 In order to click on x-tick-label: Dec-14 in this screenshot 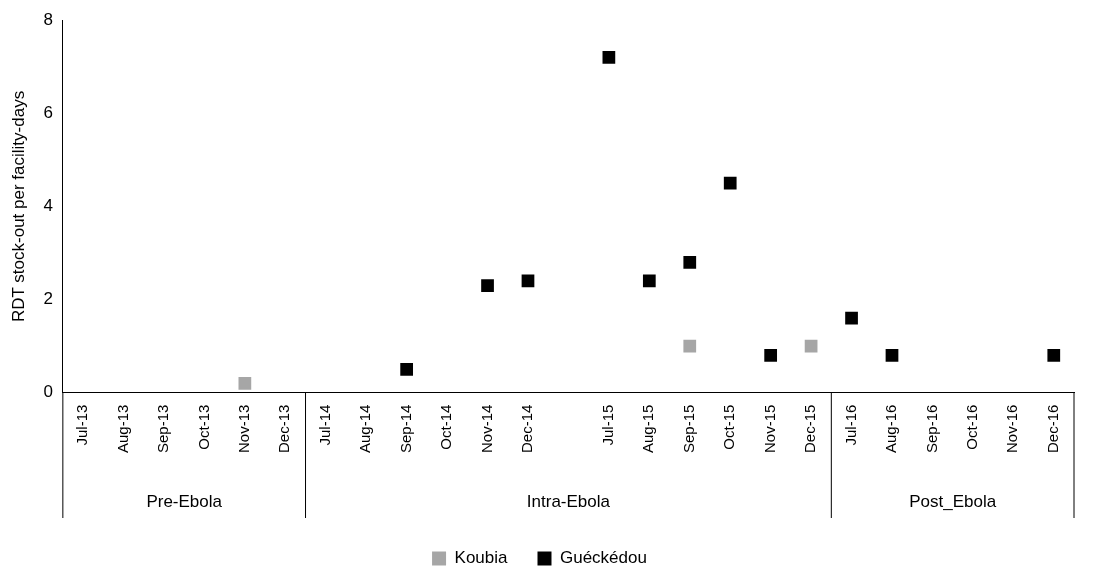, I will do `click(527, 428)`.